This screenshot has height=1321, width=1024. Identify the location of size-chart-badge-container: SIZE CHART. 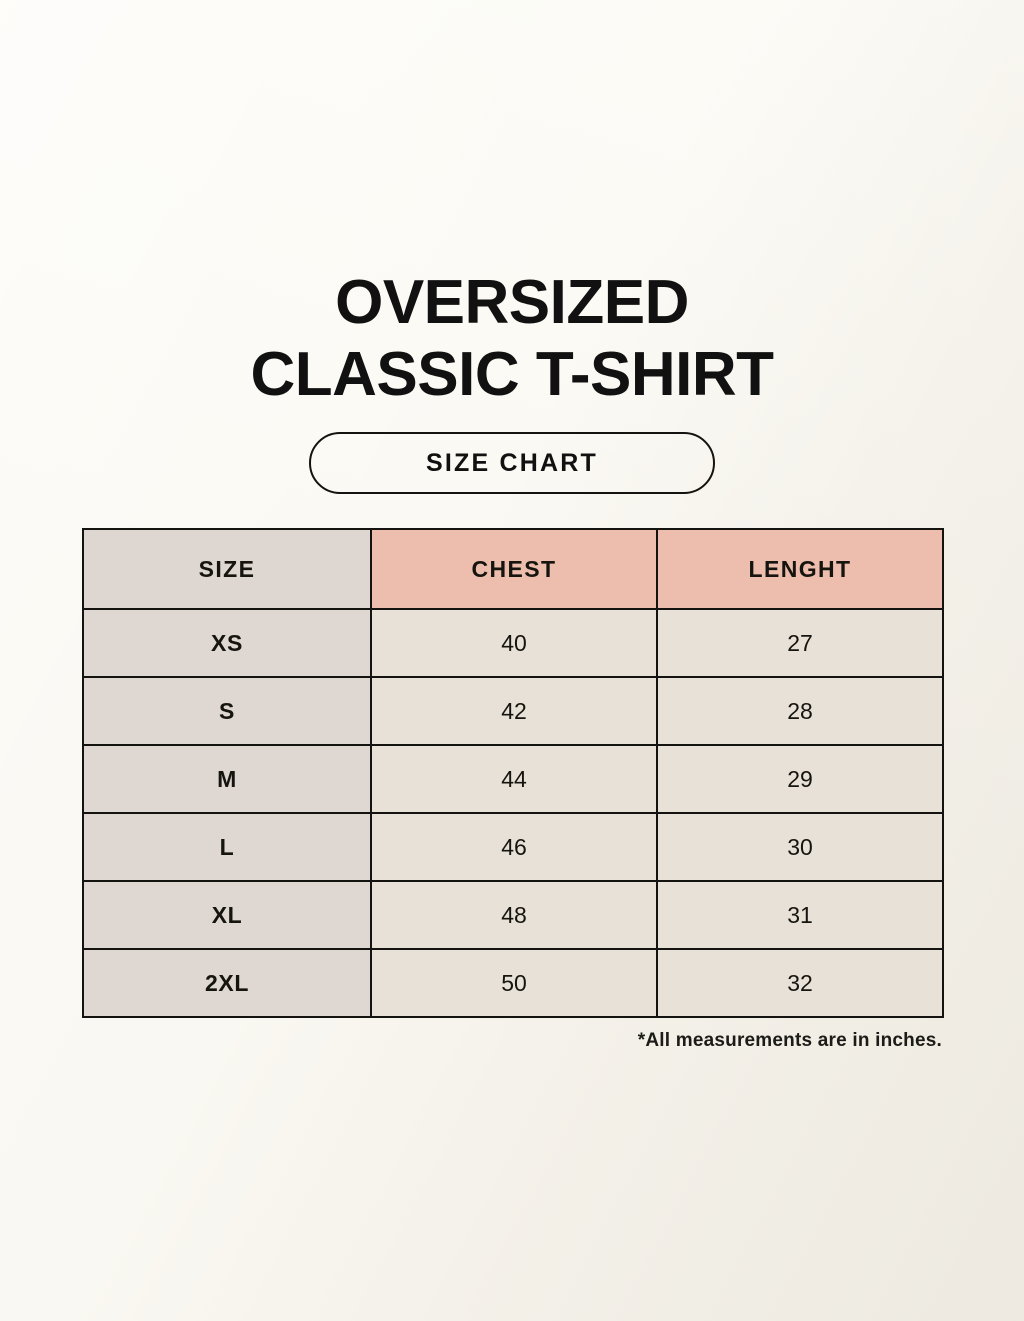
(512, 463).